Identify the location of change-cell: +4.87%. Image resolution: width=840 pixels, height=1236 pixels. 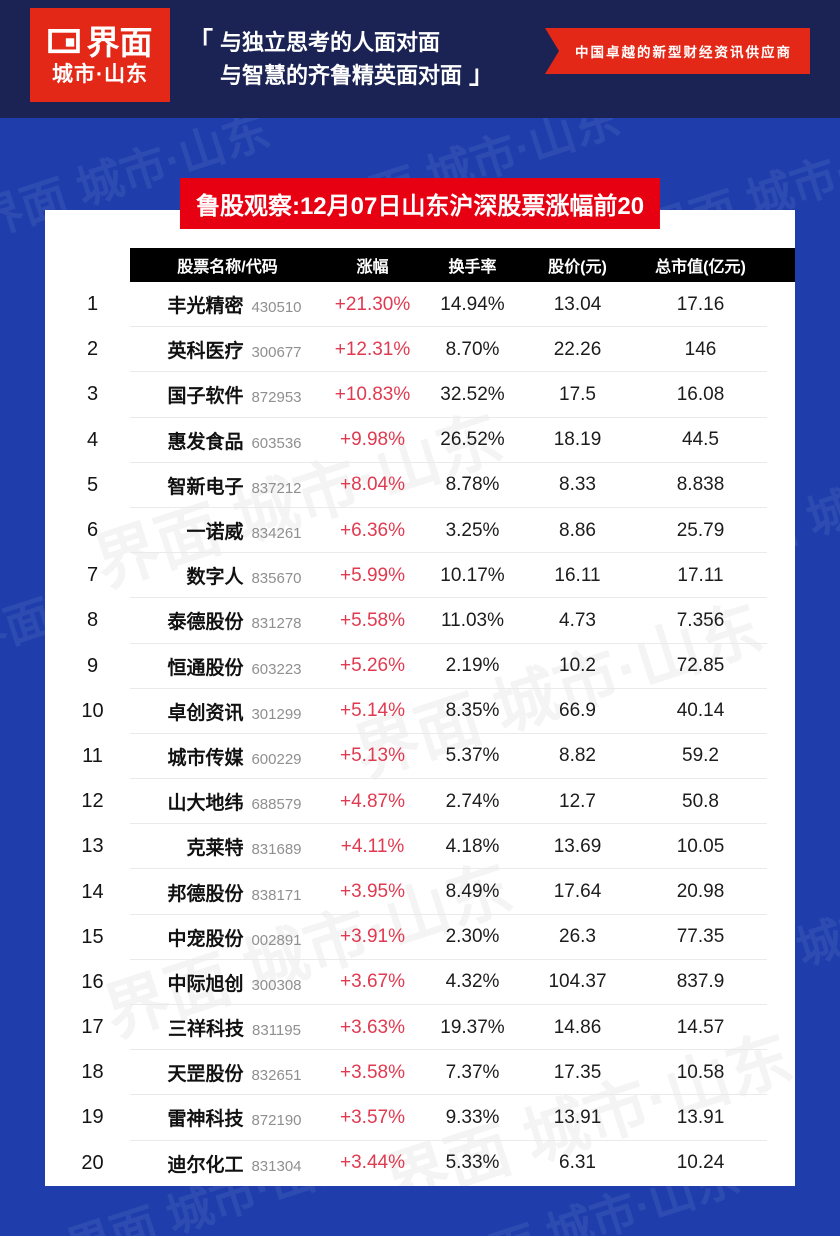
(372, 801).